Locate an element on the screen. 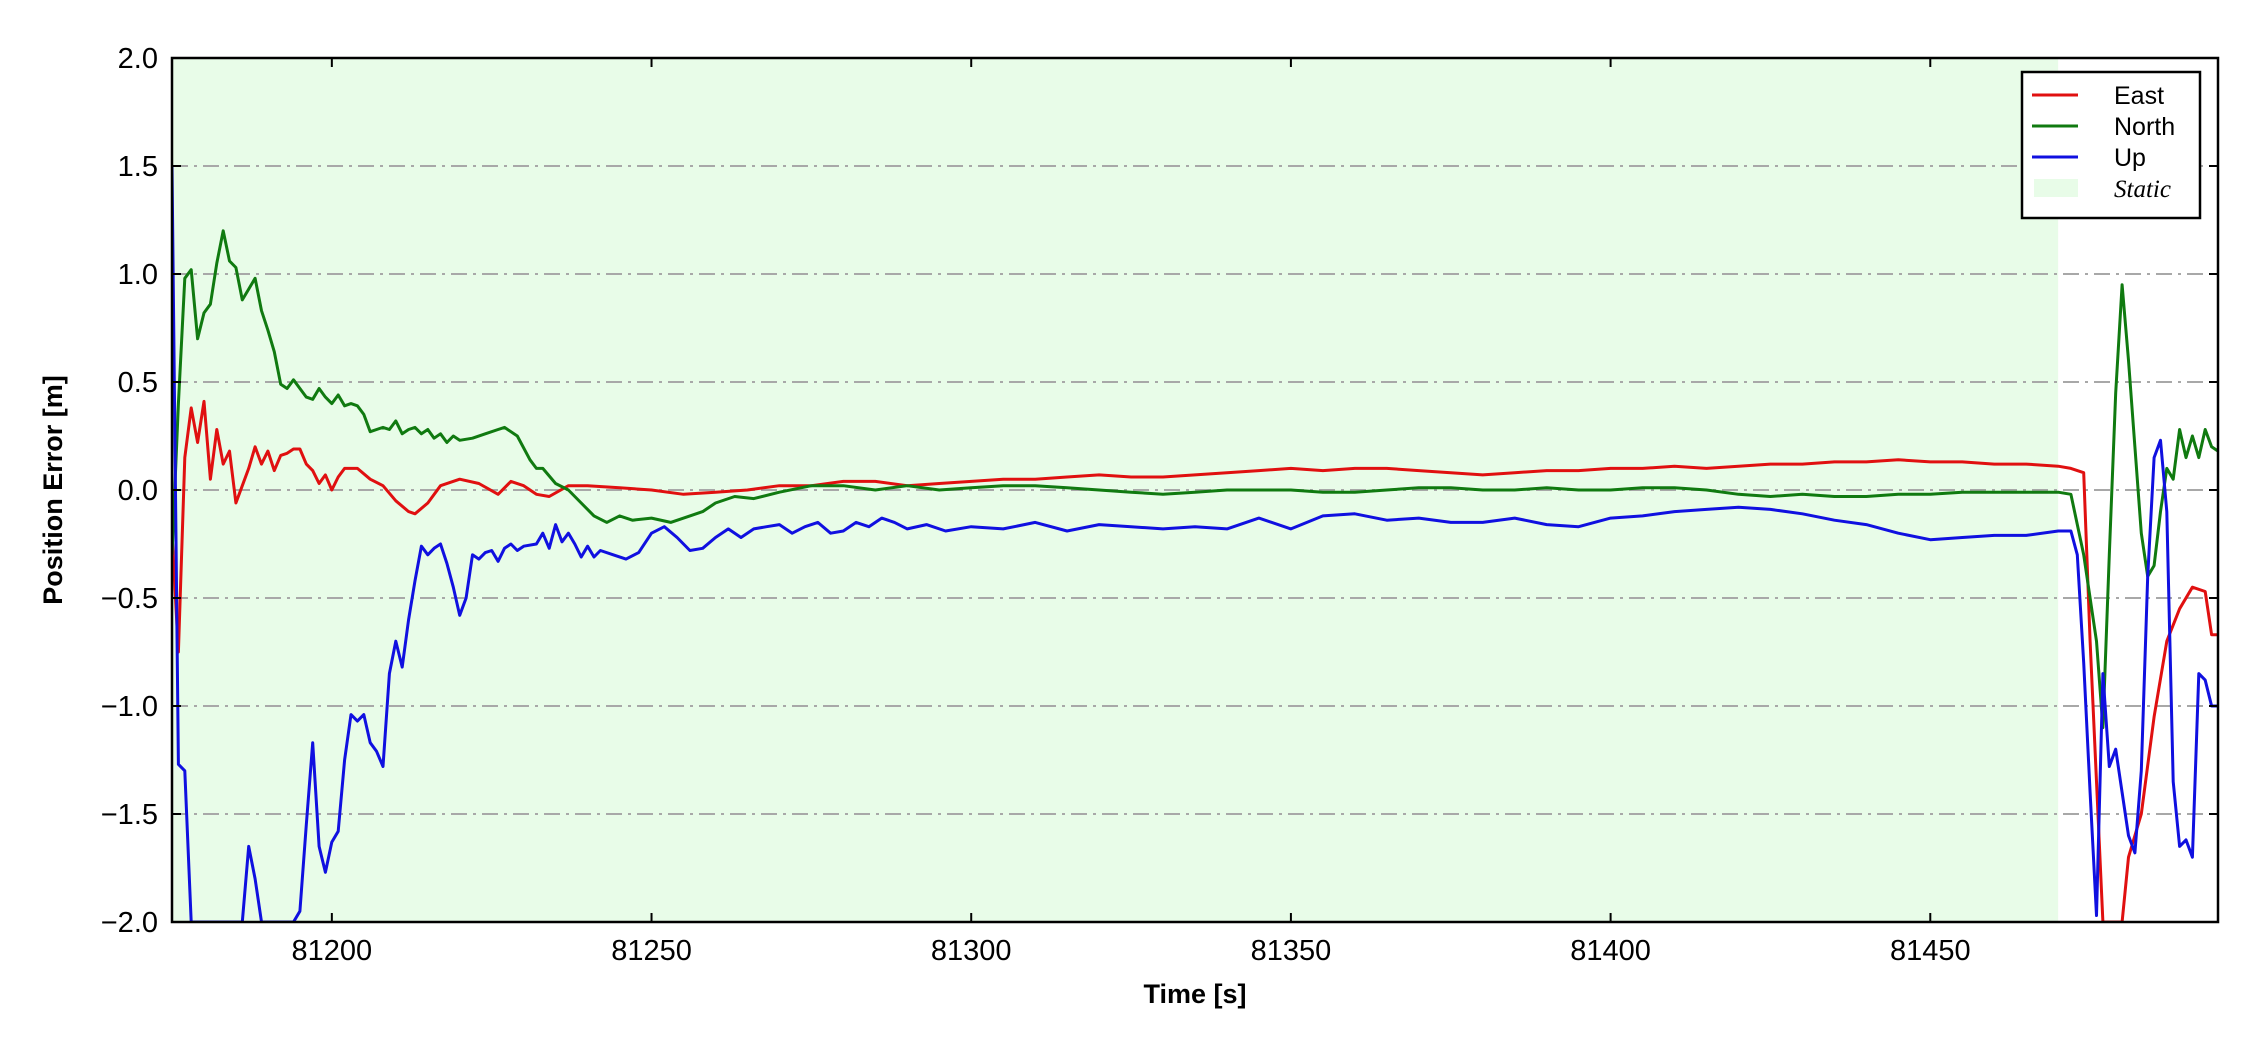 Image resolution: width=2250 pixels, height=1050 pixels. y-tick-label: −0.5 is located at coordinates (129, 599).